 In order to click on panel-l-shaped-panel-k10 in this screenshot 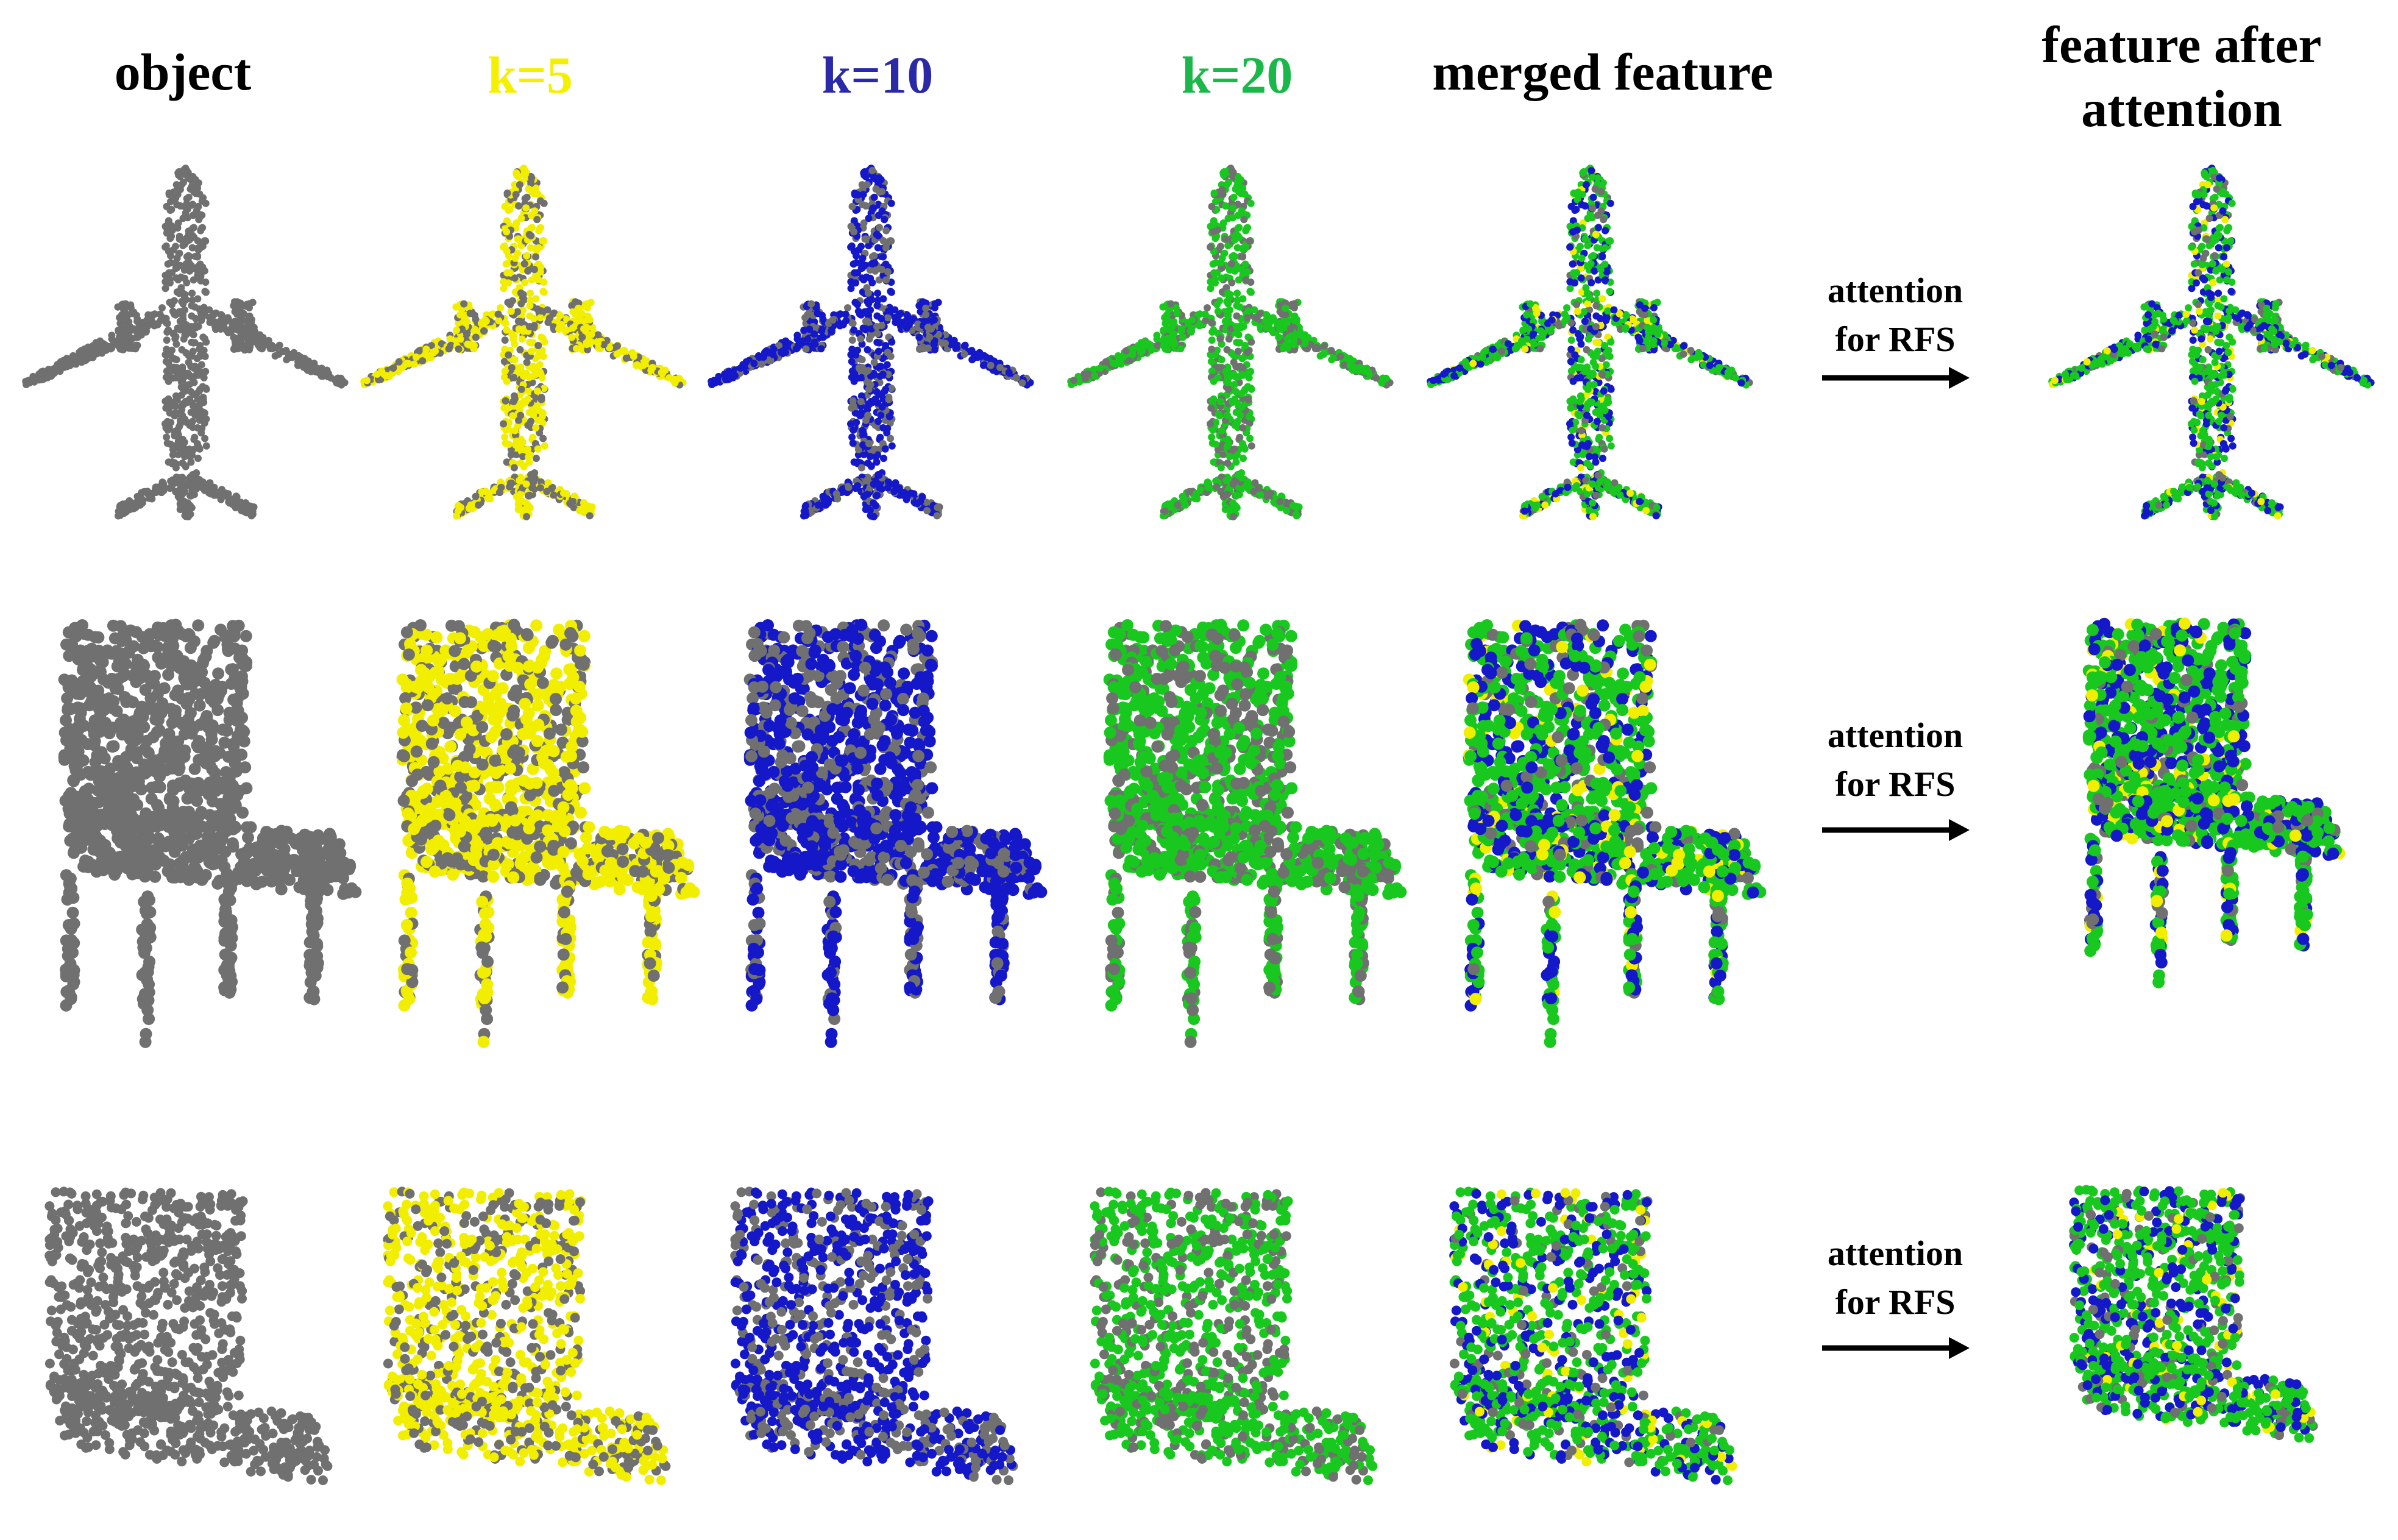, I will do `click(874, 1336)`.